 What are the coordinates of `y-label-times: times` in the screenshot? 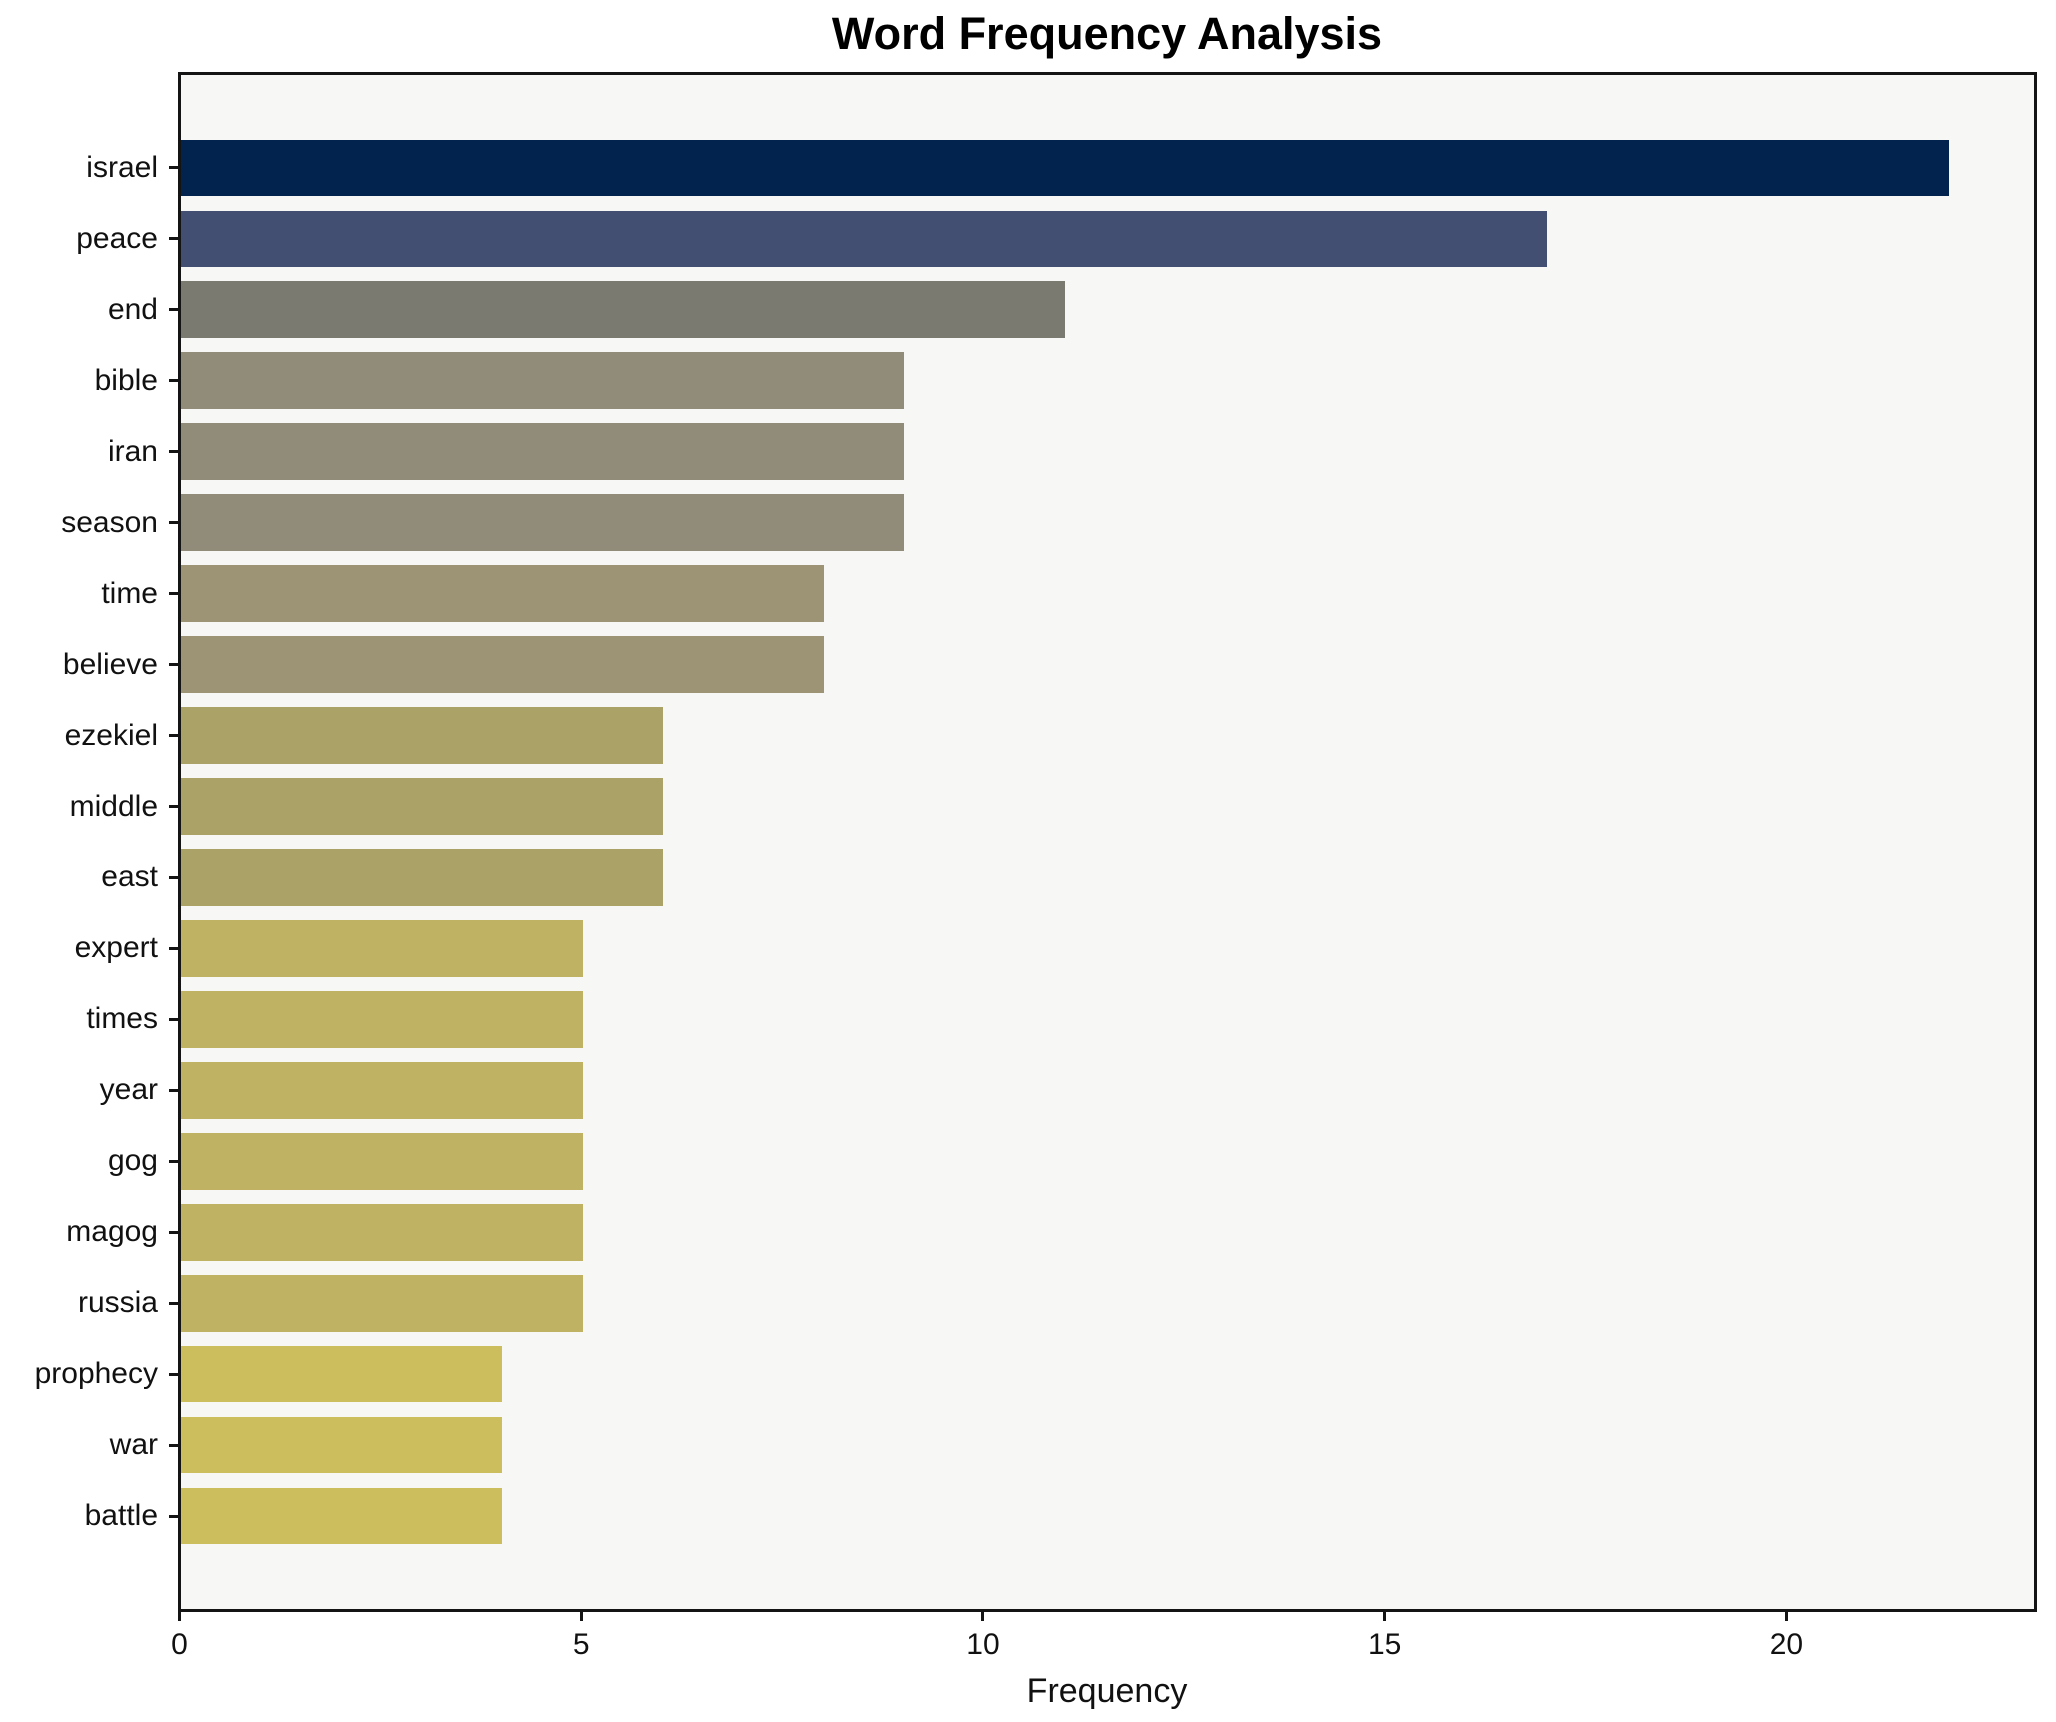 It's located at (122, 1019).